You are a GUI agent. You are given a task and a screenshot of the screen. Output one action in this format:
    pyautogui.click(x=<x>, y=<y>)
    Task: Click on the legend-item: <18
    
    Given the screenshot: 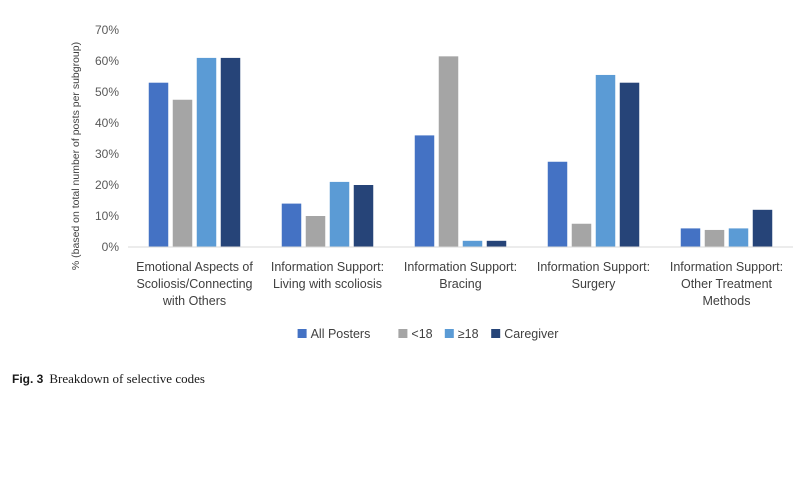 What is the action you would take?
    pyautogui.click(x=415, y=334)
    